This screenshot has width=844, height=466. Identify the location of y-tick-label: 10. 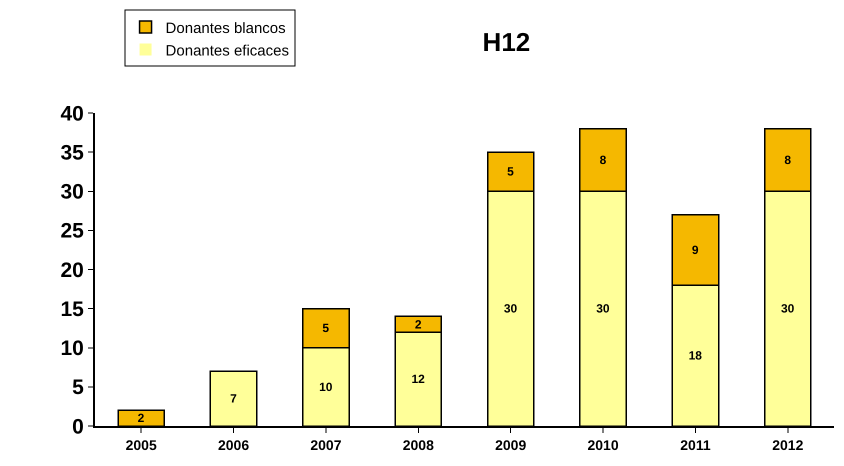
(72, 348).